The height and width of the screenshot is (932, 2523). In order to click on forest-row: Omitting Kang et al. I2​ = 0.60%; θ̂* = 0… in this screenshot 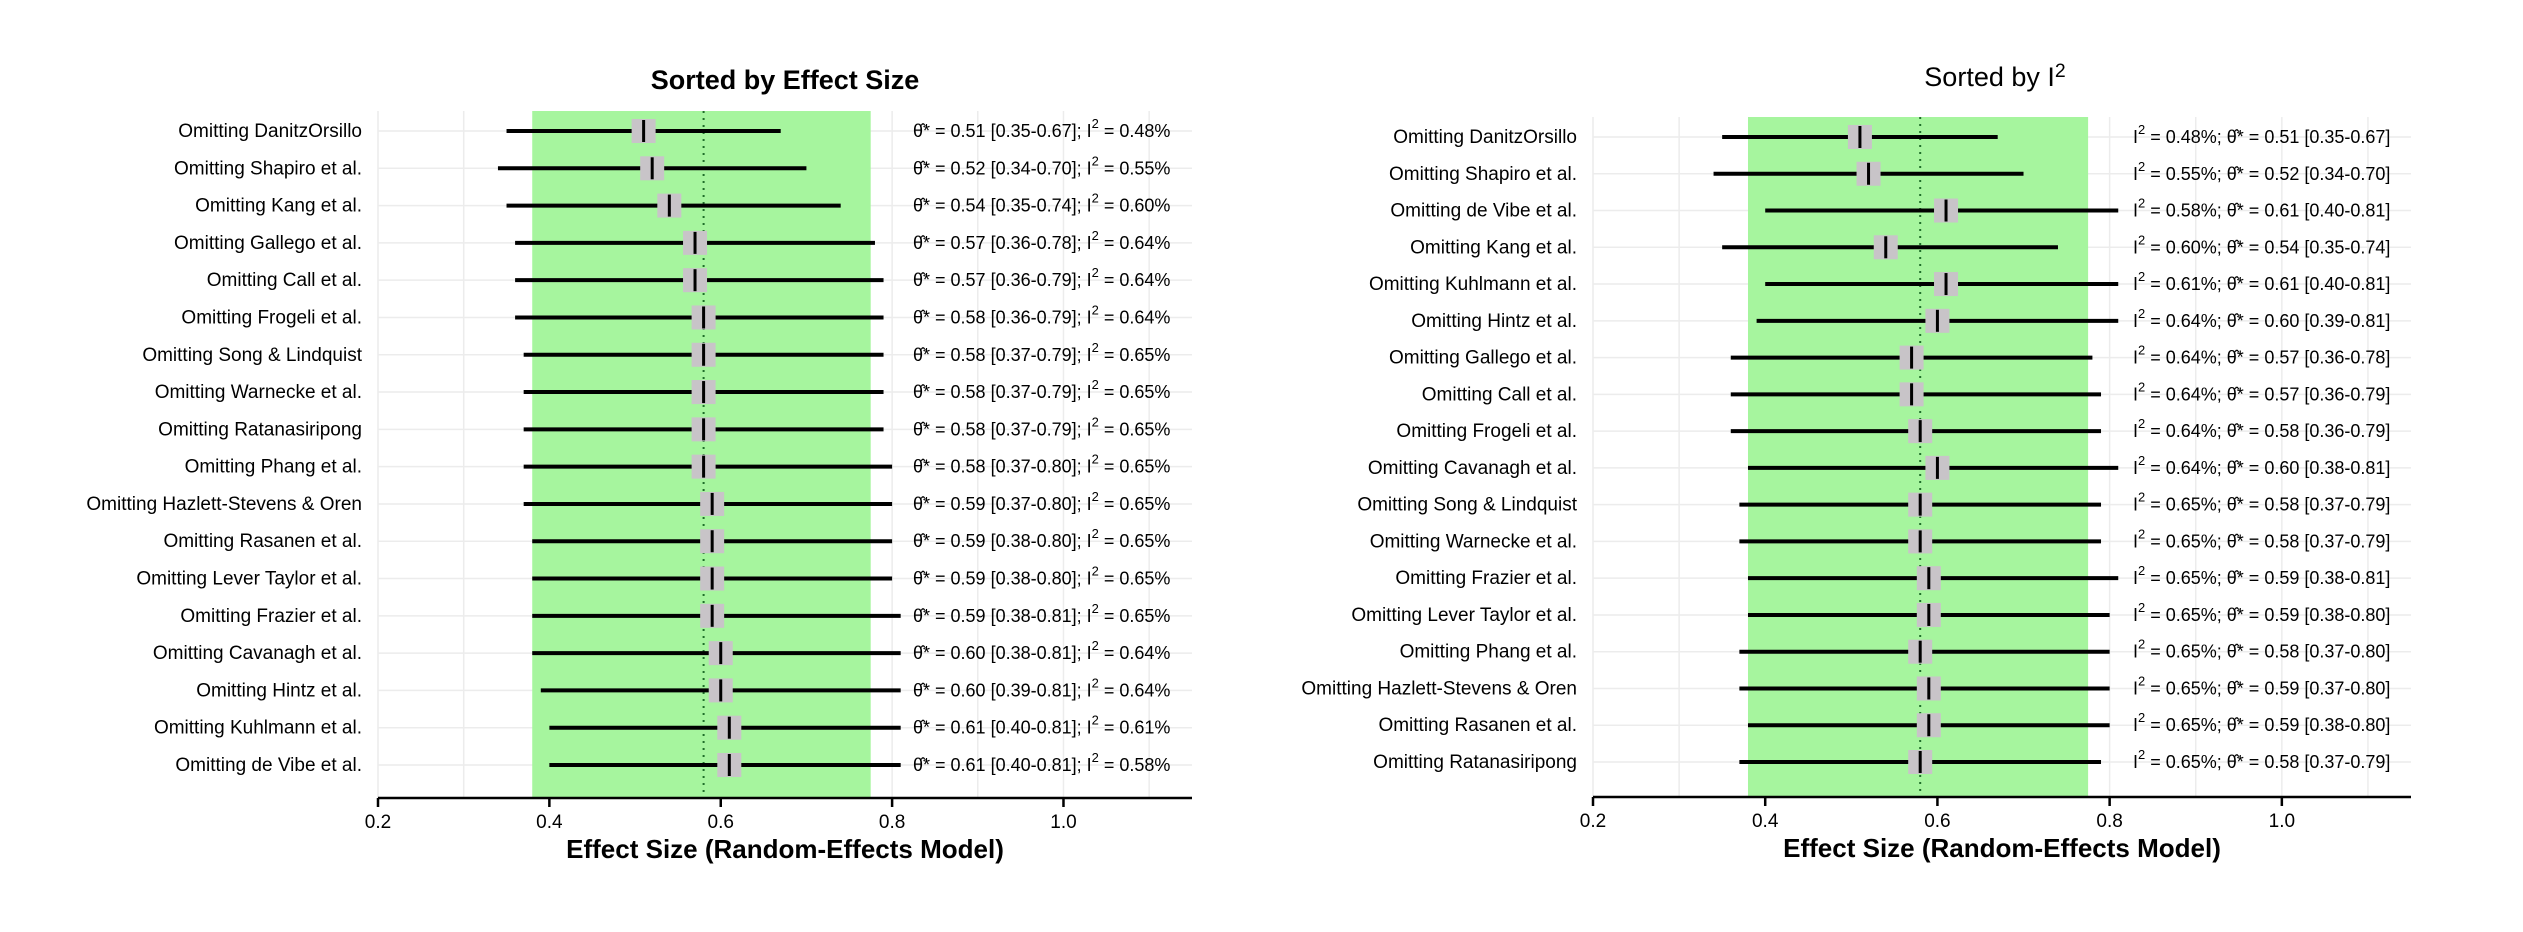, I will do `click(1900, 246)`.